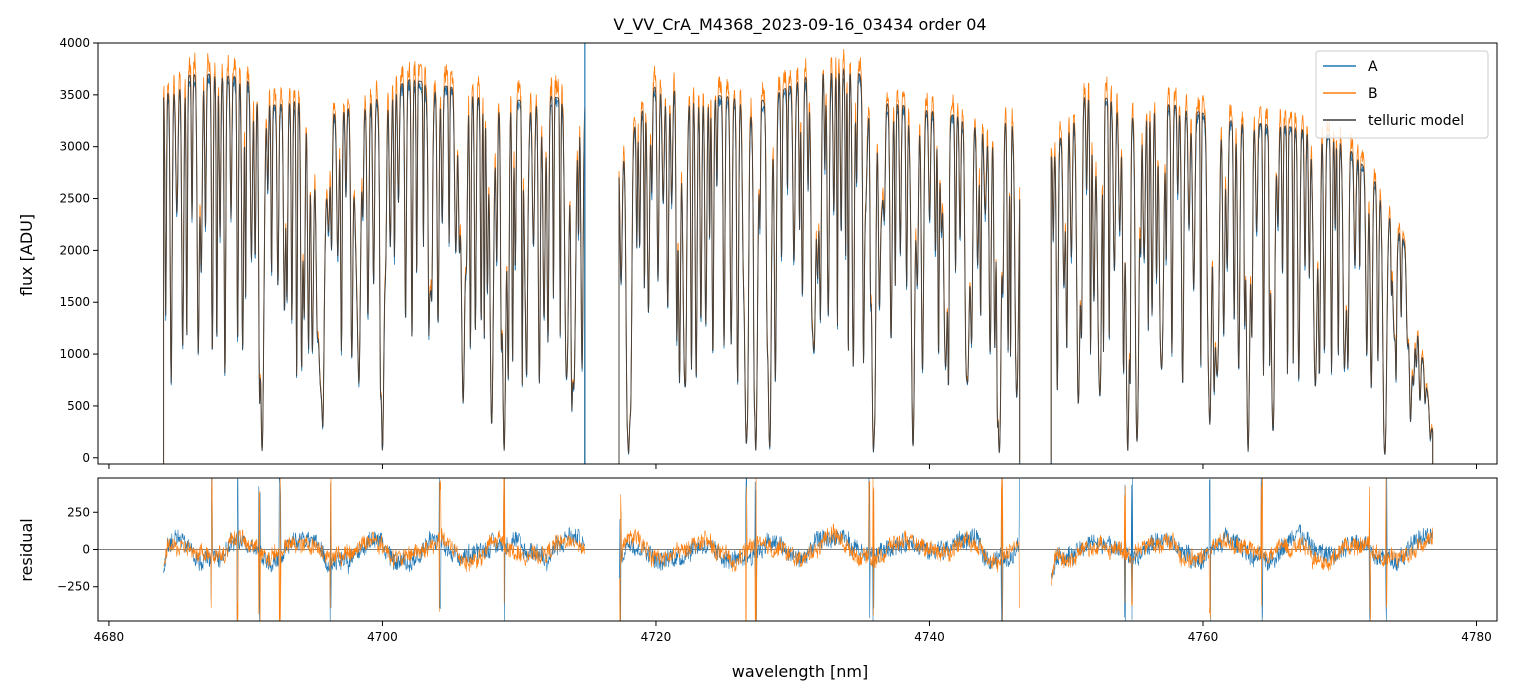  Describe the element at coordinates (800, 671) in the screenshot. I see `x-axis-label: wavelength [nm]` at that location.